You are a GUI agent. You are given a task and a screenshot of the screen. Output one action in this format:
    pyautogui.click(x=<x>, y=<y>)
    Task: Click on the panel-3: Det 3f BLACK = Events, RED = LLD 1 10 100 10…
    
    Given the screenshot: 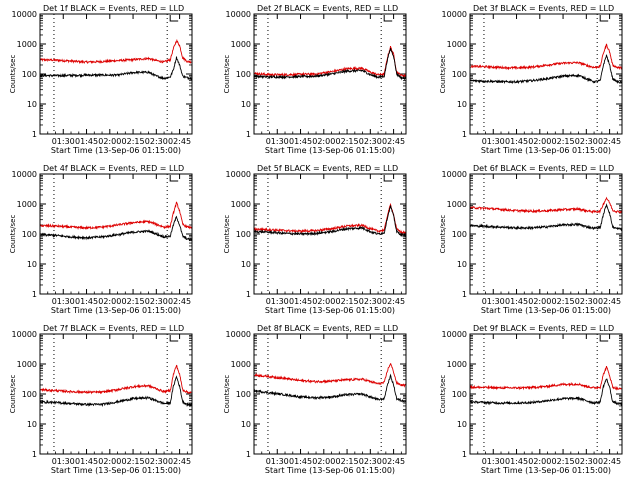 What is the action you would take?
    pyautogui.click(x=531, y=79)
    